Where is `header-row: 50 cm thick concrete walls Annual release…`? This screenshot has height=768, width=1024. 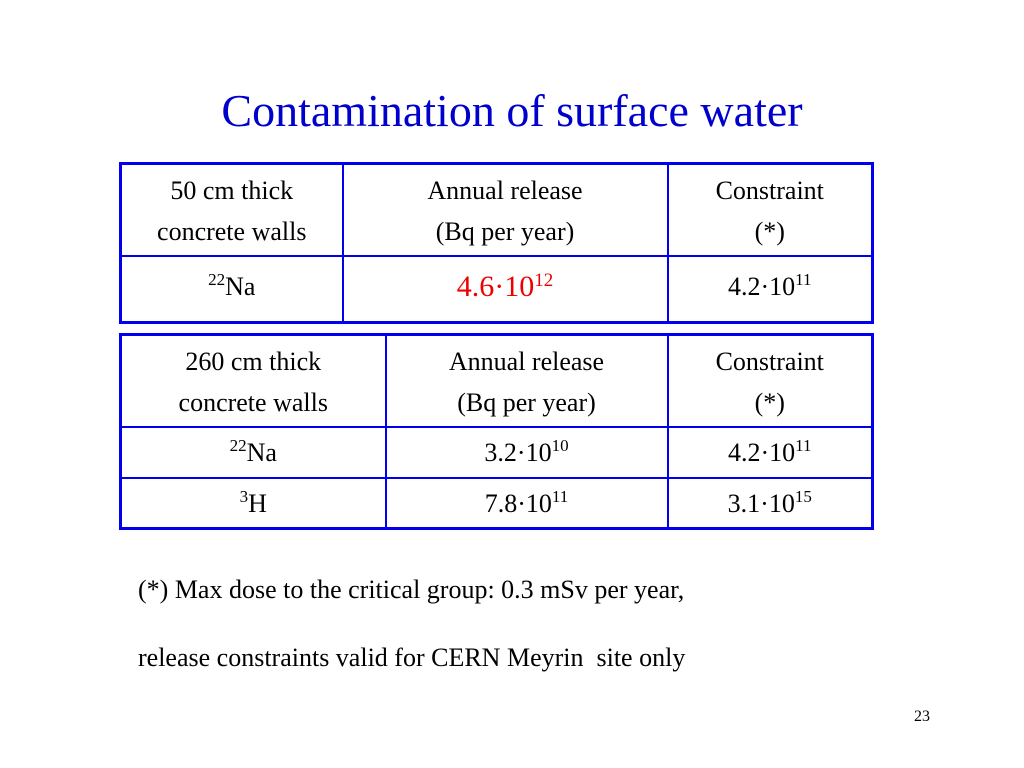 header-row: 50 cm thick concrete walls Annual release… is located at coordinates (496, 209).